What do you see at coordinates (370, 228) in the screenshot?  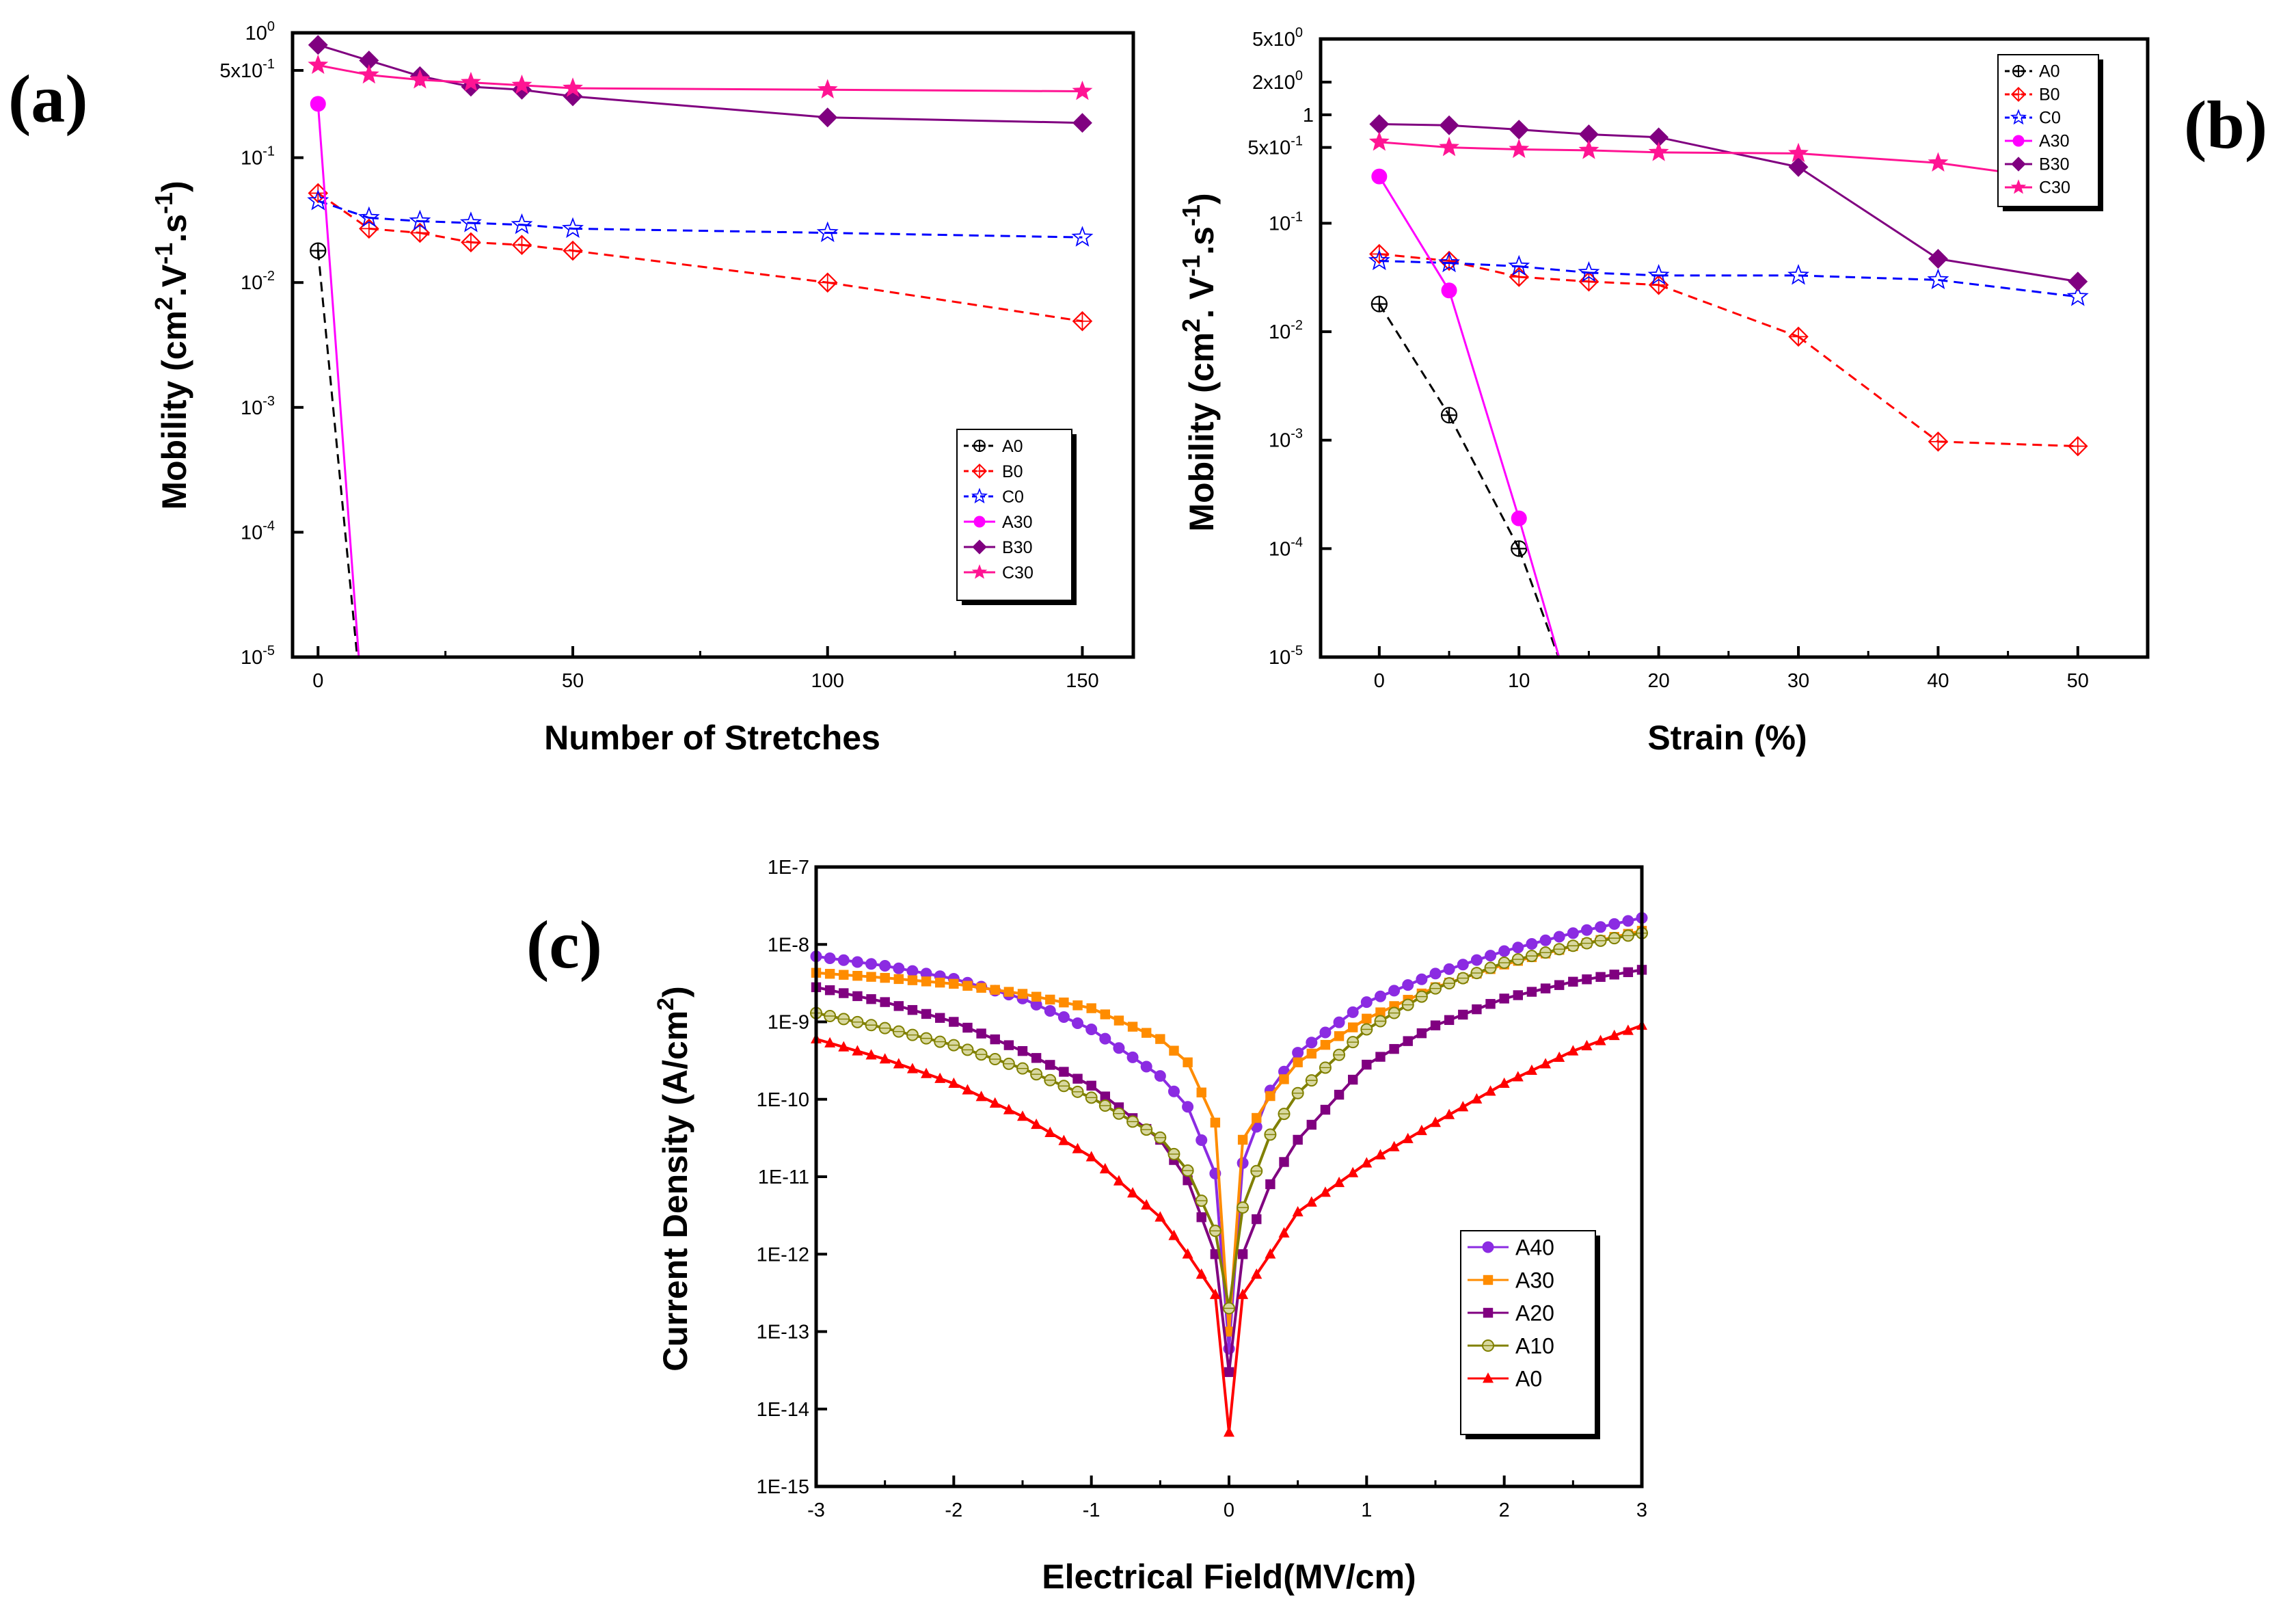 I see `data-point-a-B0-1-cross` at bounding box center [370, 228].